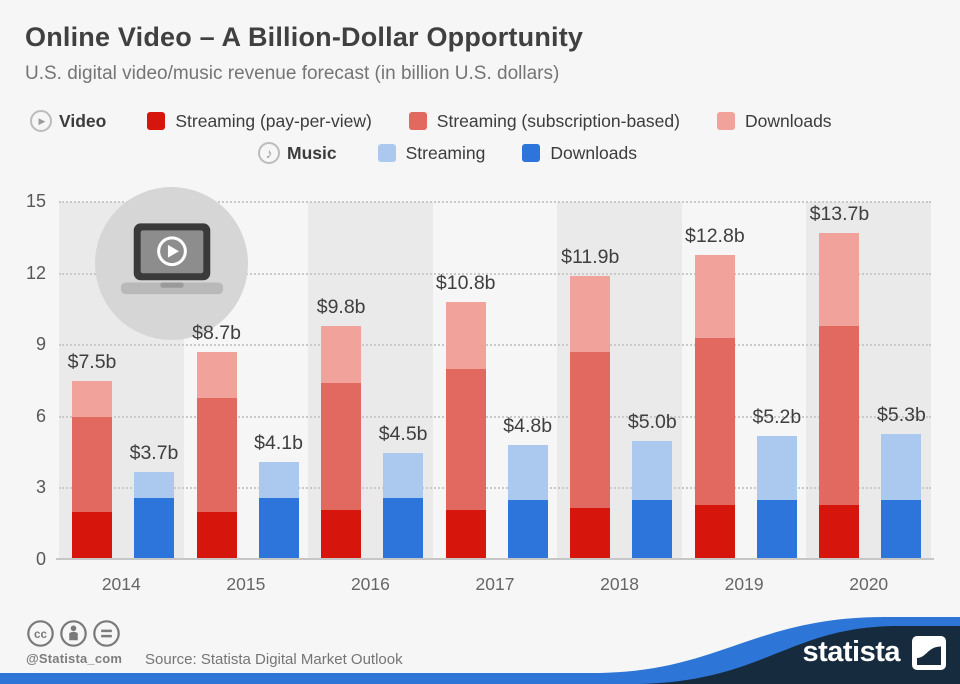 Image resolution: width=960 pixels, height=684 pixels. Describe the element at coordinates (121, 584) in the screenshot. I see `x-axis-label-2014: 2014` at that location.